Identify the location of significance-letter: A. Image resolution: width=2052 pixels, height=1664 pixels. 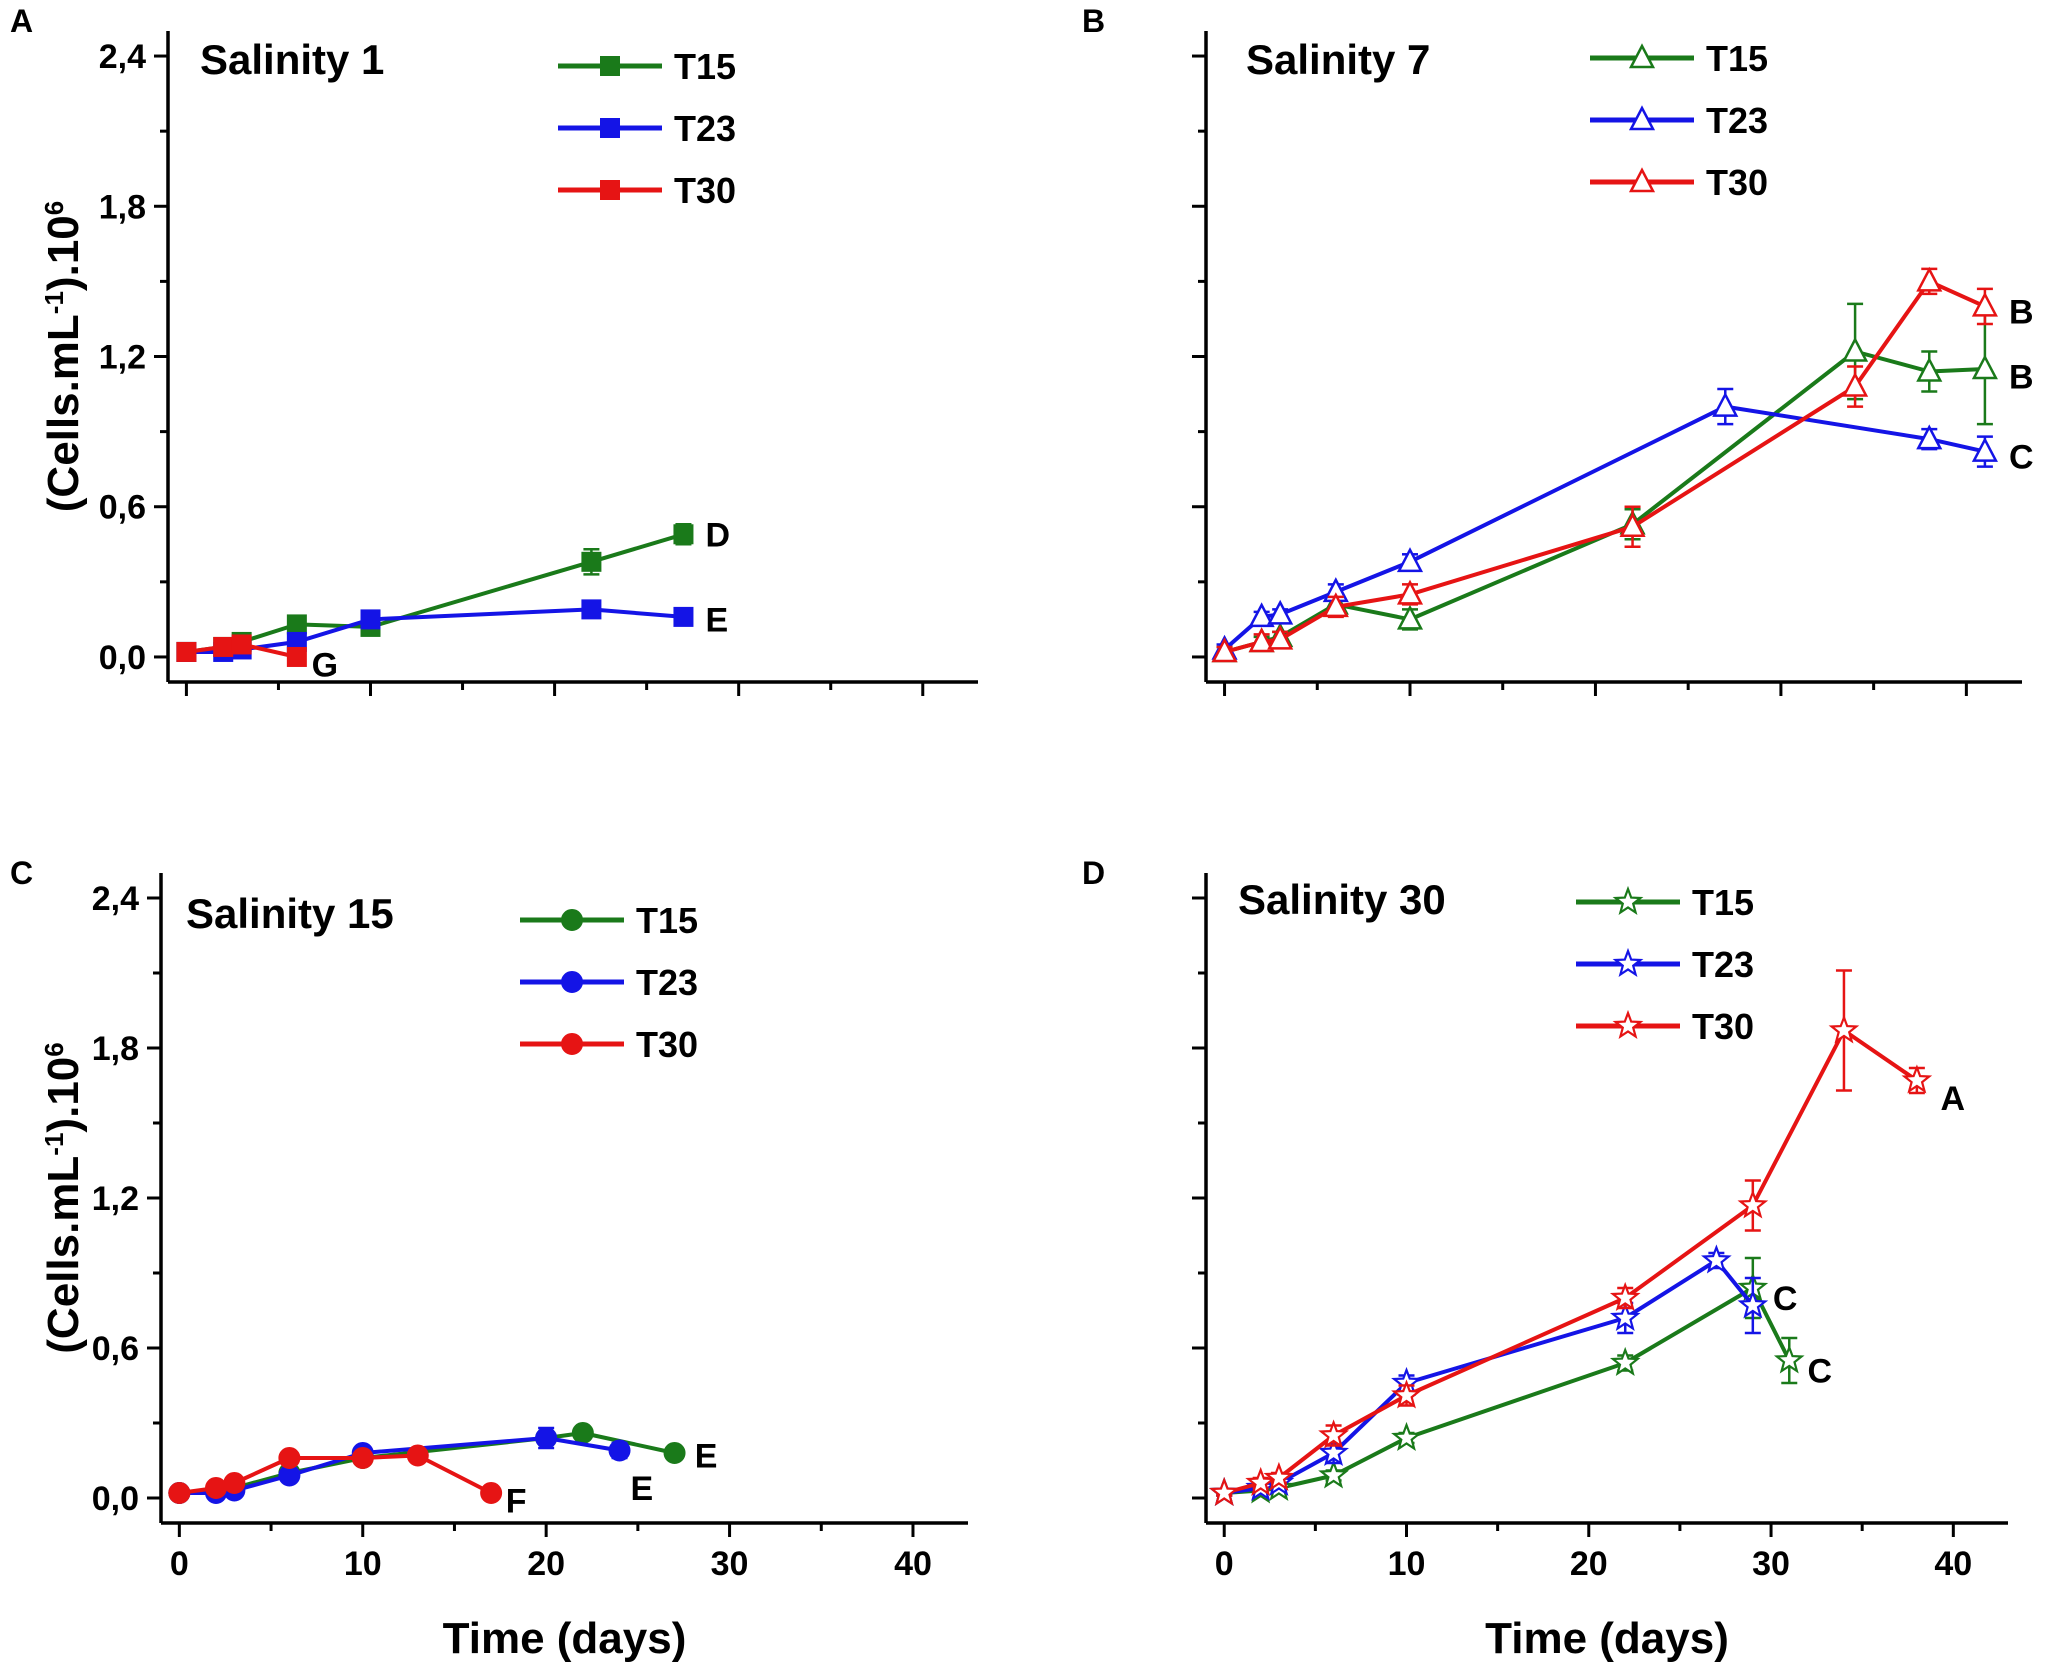
(1953, 1099).